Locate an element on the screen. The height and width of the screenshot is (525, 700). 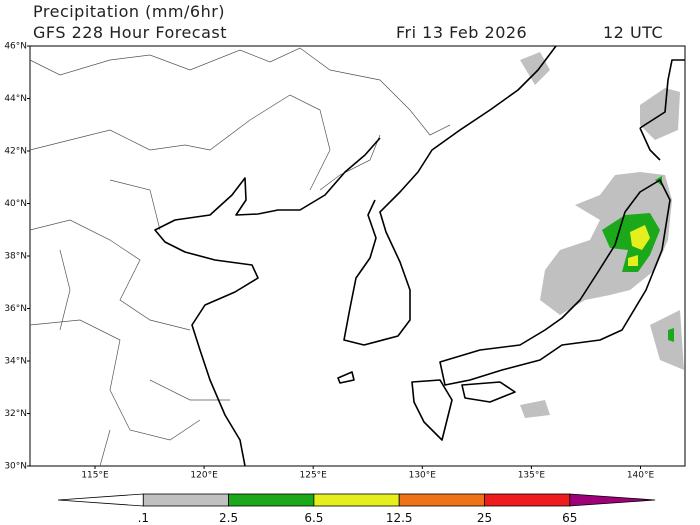
lat-label: 38°N is located at coordinates (15, 257).